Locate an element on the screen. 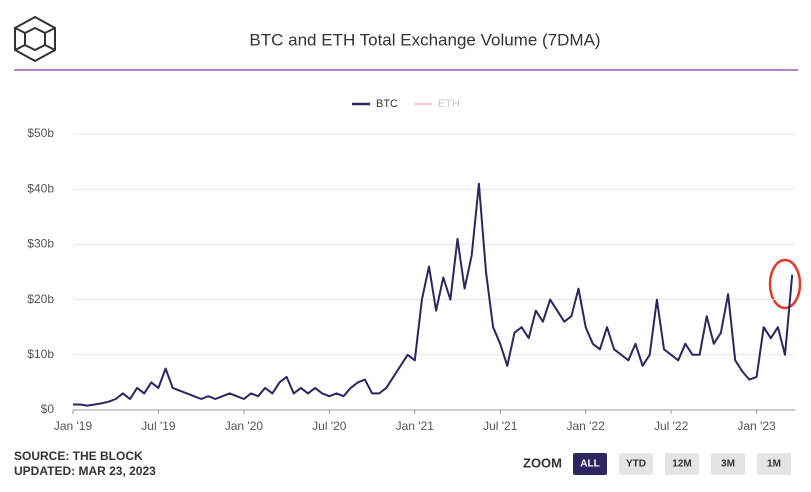 This screenshot has width=811, height=492. y-tick-label: $40b is located at coordinates (40, 188).